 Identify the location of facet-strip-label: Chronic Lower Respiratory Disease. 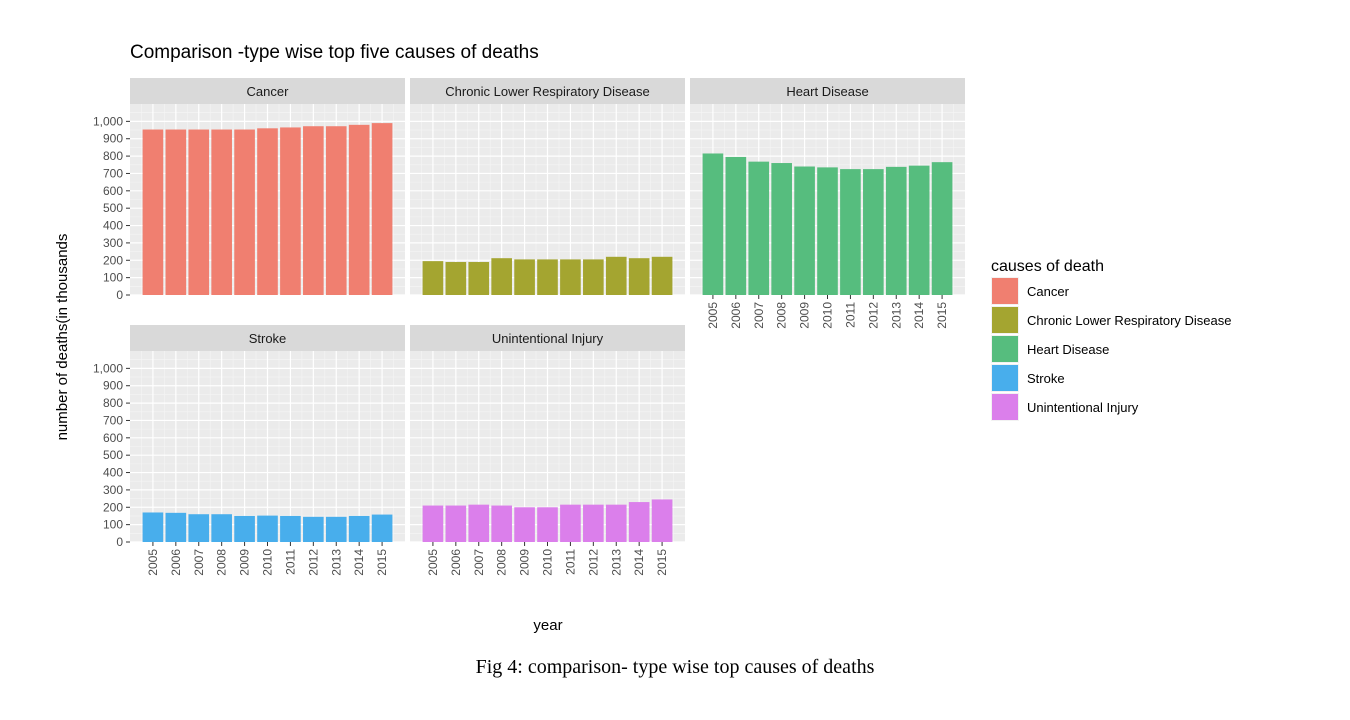
(547, 91).